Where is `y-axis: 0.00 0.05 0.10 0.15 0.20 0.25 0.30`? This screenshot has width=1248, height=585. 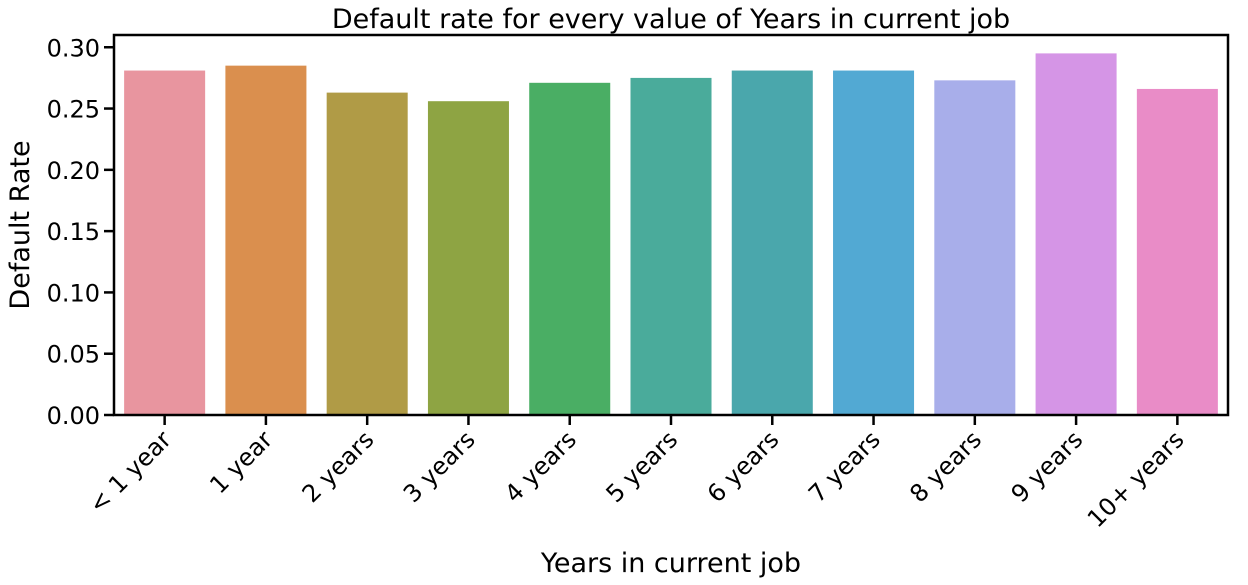 y-axis: 0.00 0.05 0.10 0.15 0.20 0.25 0.30 is located at coordinates (80, 232).